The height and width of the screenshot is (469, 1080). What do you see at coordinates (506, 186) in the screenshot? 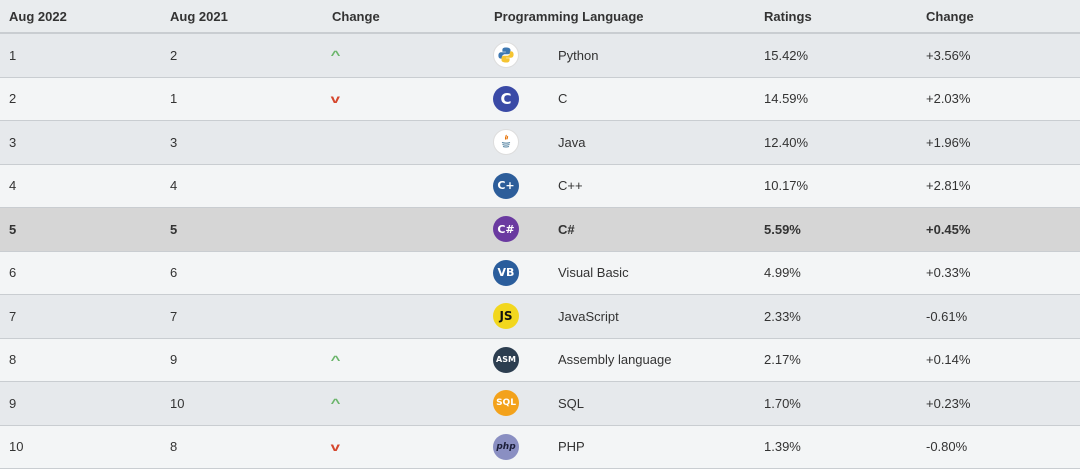
I see `cpp-logo-icon: C+` at bounding box center [506, 186].